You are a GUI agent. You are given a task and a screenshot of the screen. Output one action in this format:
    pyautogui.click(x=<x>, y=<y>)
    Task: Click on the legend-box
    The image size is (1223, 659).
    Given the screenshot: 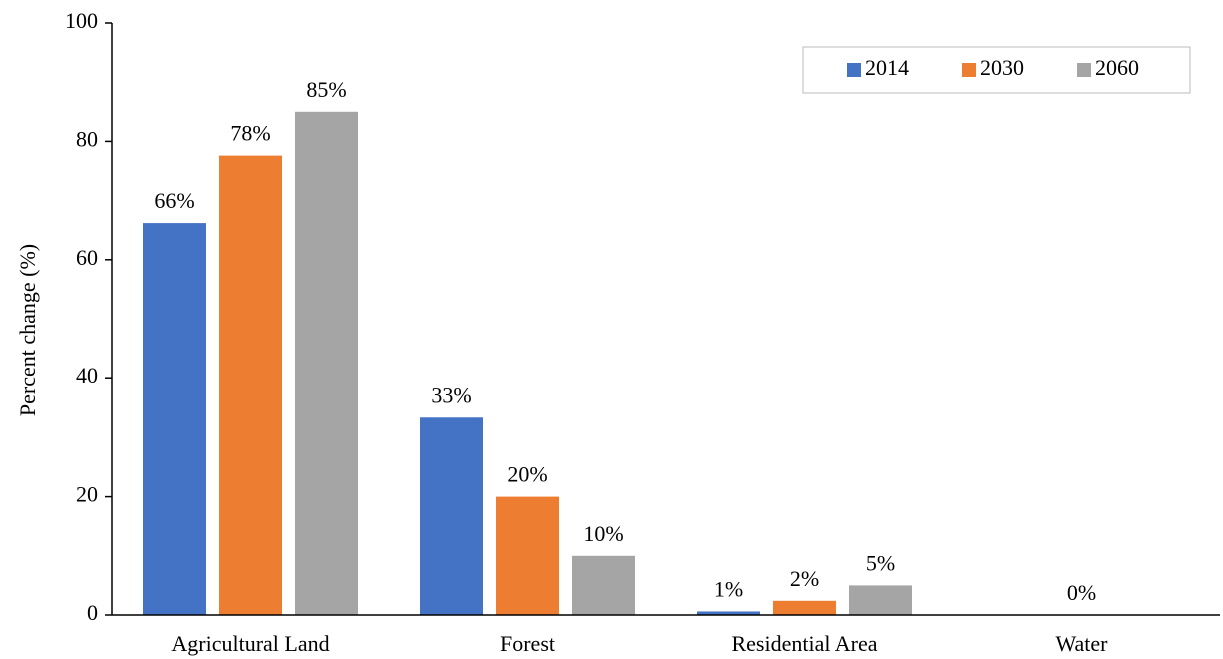 What is the action you would take?
    pyautogui.click(x=996, y=70)
    